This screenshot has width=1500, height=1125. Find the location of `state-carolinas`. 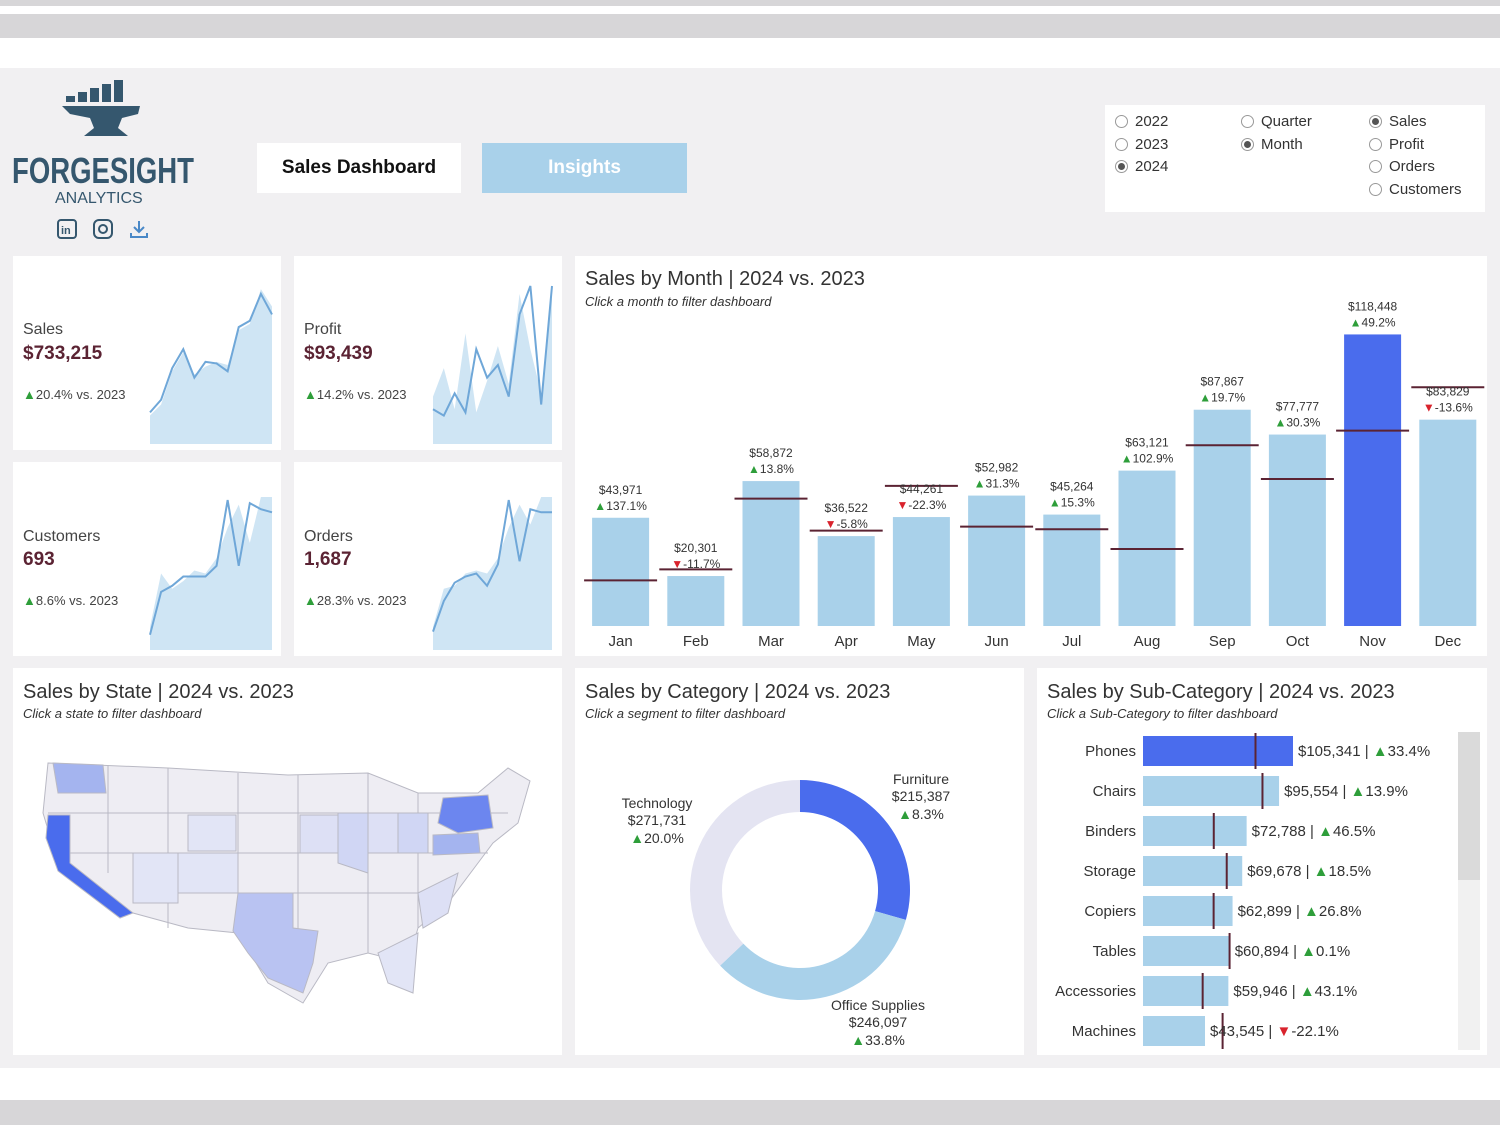

state-carolinas is located at coordinates (438, 900).